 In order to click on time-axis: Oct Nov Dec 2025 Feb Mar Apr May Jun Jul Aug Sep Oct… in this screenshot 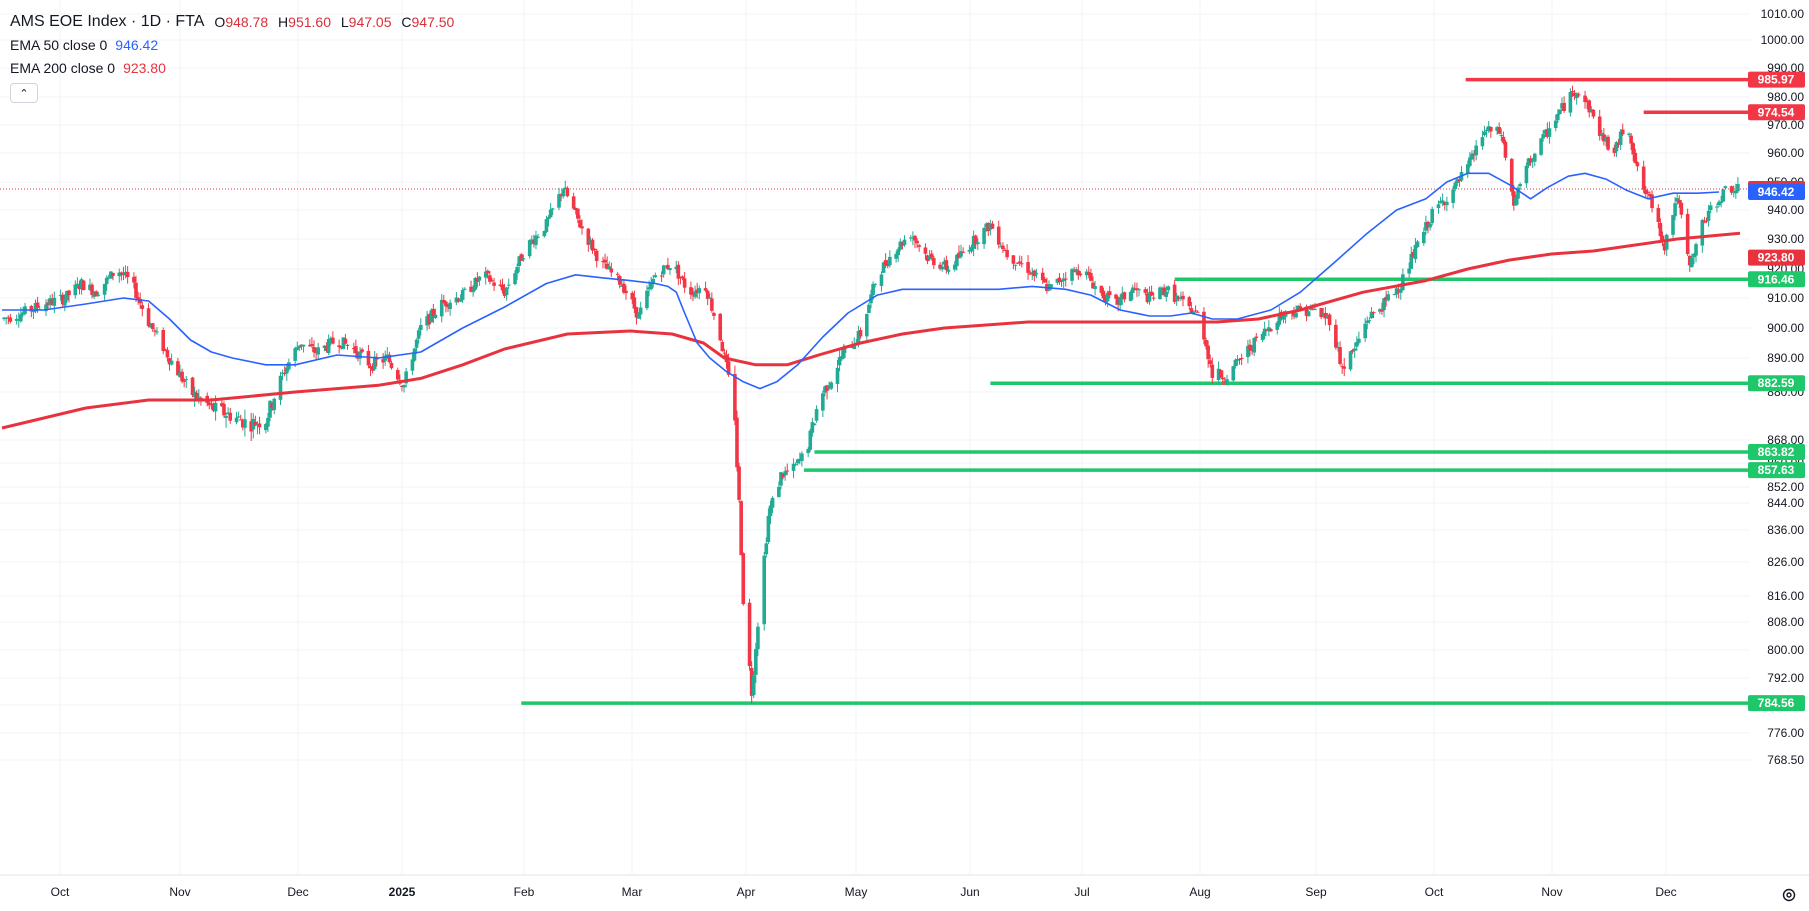, I will do `click(864, 892)`.